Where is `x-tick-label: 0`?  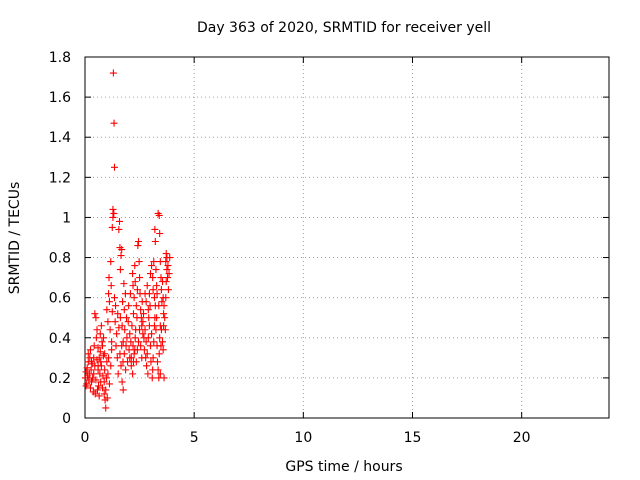
x-tick-label: 0 is located at coordinates (85, 438).